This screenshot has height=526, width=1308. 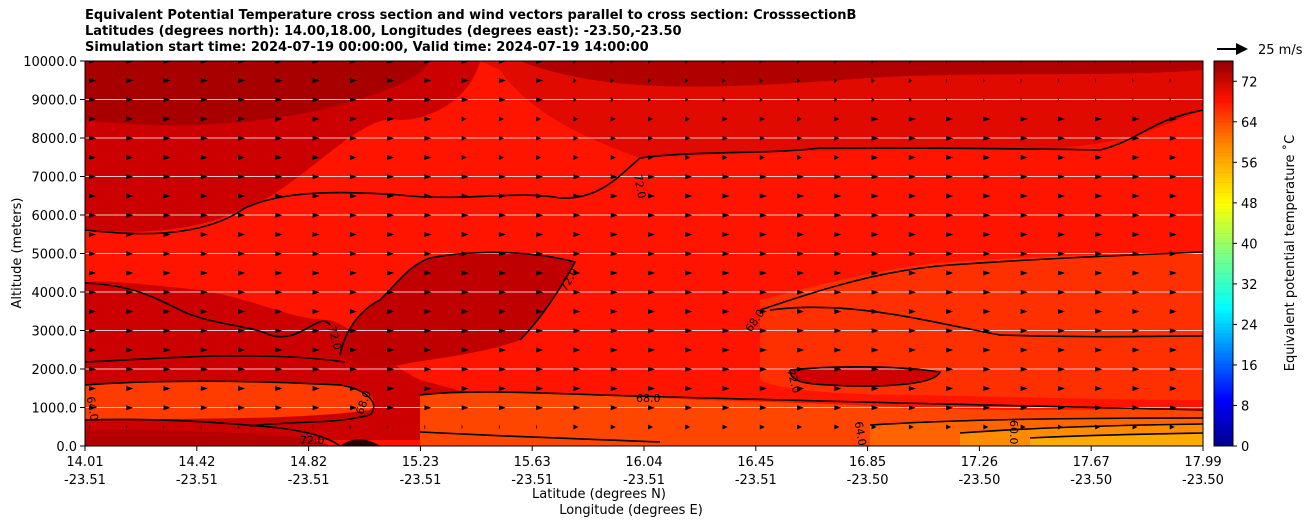 What do you see at coordinates (1249, 366) in the screenshot?
I see `colorbar-tick-label: 16` at bounding box center [1249, 366].